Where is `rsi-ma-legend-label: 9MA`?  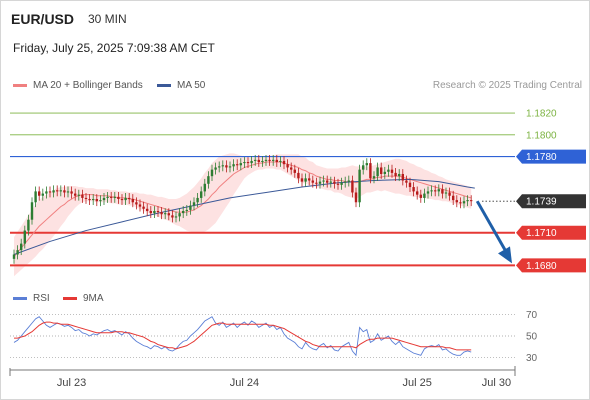
rsi-ma-legend-label: 9MA is located at coordinates (93, 298).